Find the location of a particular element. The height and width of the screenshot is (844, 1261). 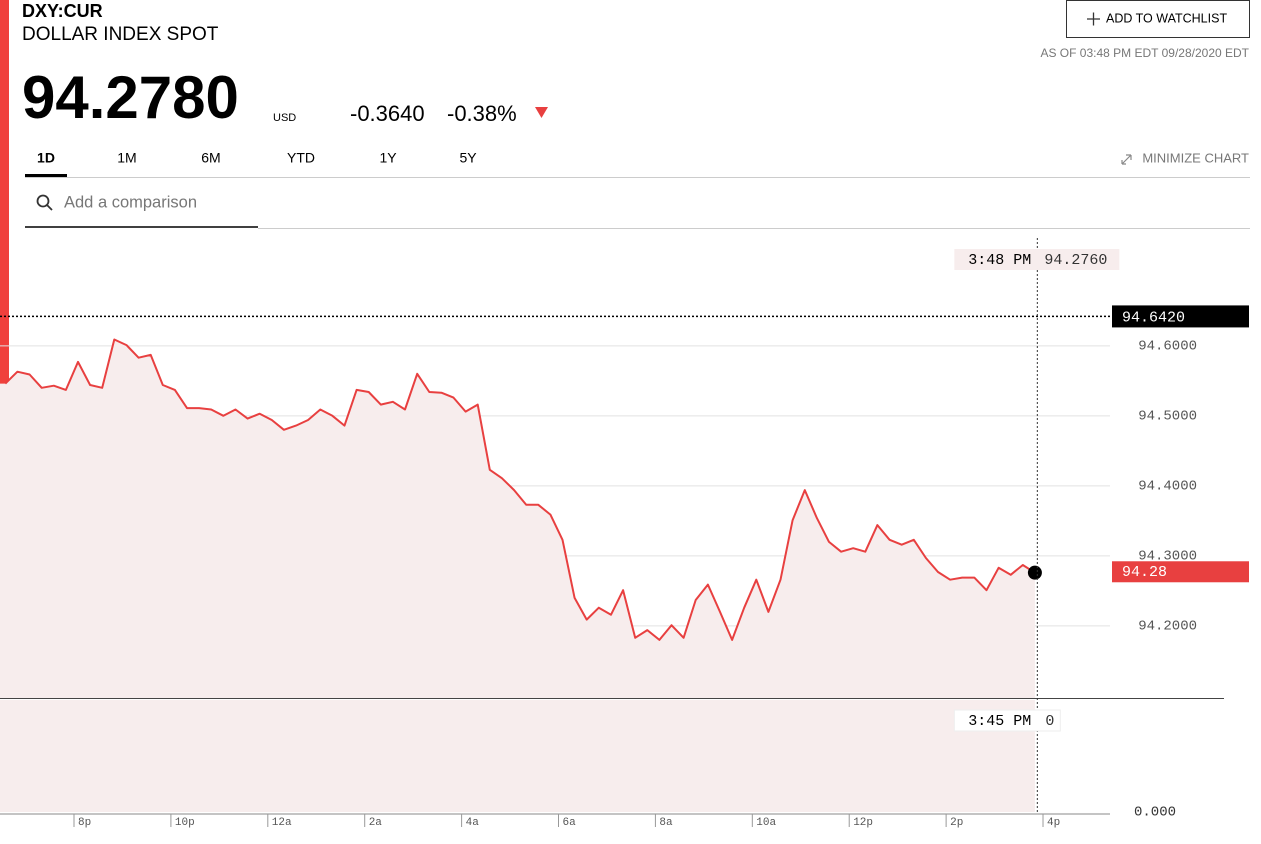

change: -0.3640 is located at coordinates (387, 113).